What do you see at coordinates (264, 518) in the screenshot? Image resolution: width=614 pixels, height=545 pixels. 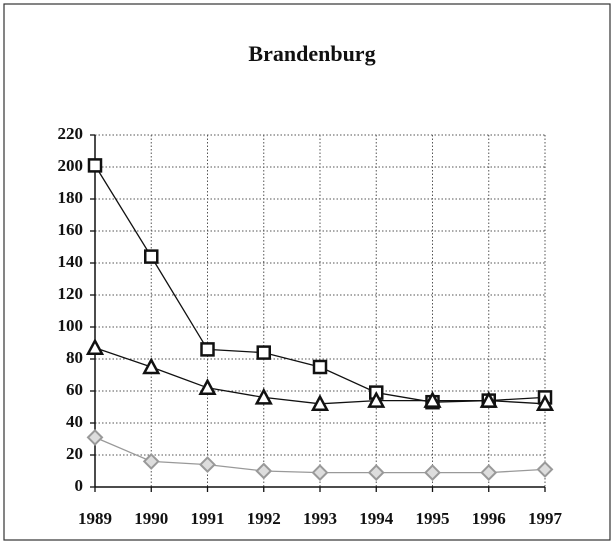 I see `x-tick-label: 1992` at bounding box center [264, 518].